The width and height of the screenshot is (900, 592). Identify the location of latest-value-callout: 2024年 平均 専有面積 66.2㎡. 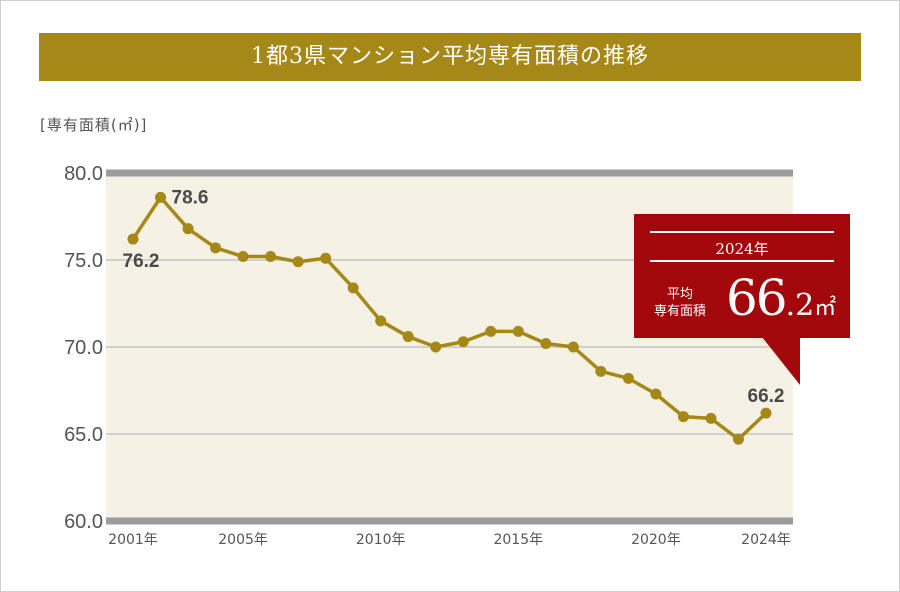
(742, 276).